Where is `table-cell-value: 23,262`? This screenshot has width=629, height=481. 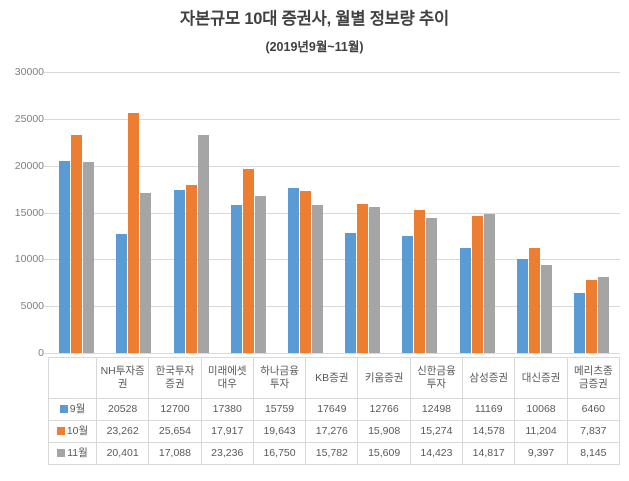 table-cell-value: 23,262 is located at coordinates (122, 431).